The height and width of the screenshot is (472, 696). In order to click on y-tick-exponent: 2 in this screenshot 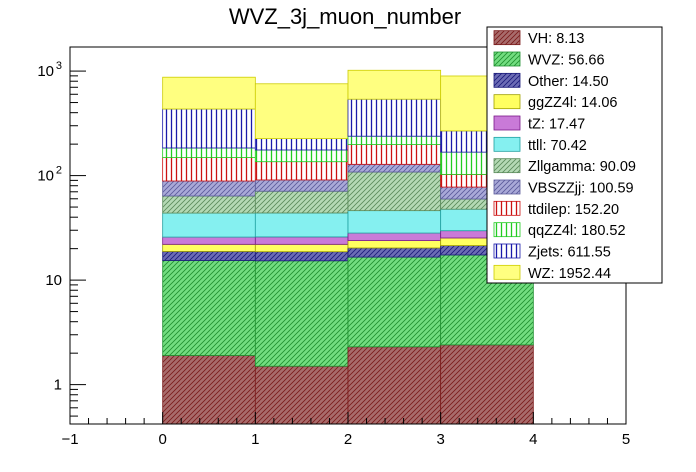, I will do `click(59, 171)`.